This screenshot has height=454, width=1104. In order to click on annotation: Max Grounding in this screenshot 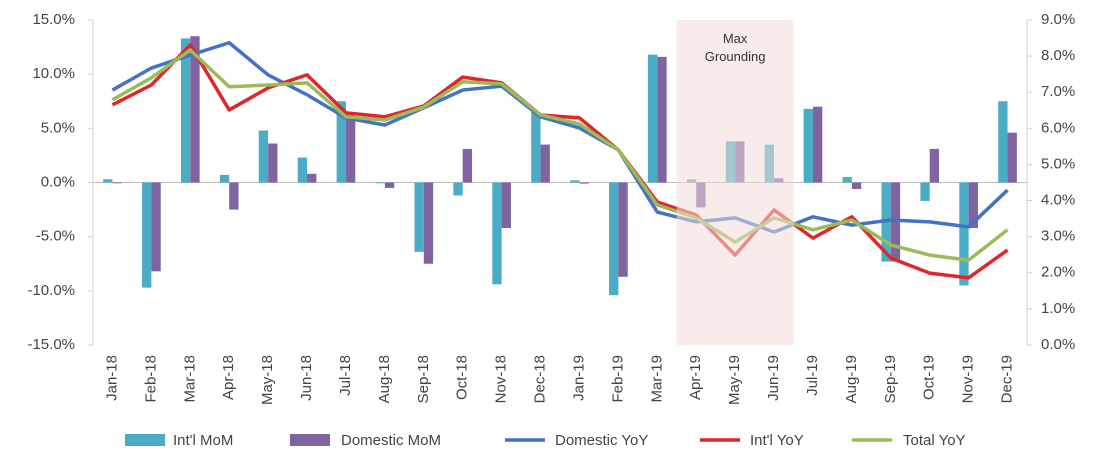, I will do `click(735, 47)`.